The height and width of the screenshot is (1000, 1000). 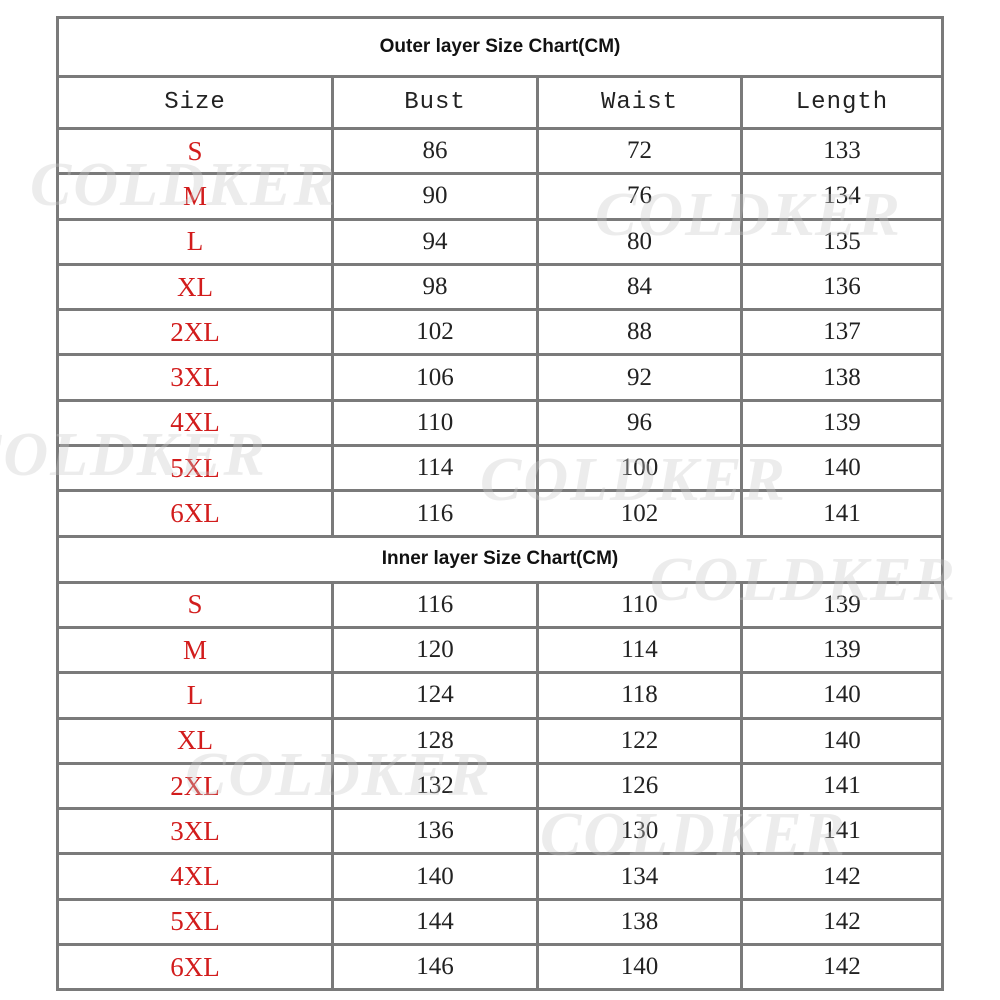 What do you see at coordinates (638, 786) in the screenshot?
I see `waist-cell: 126` at bounding box center [638, 786].